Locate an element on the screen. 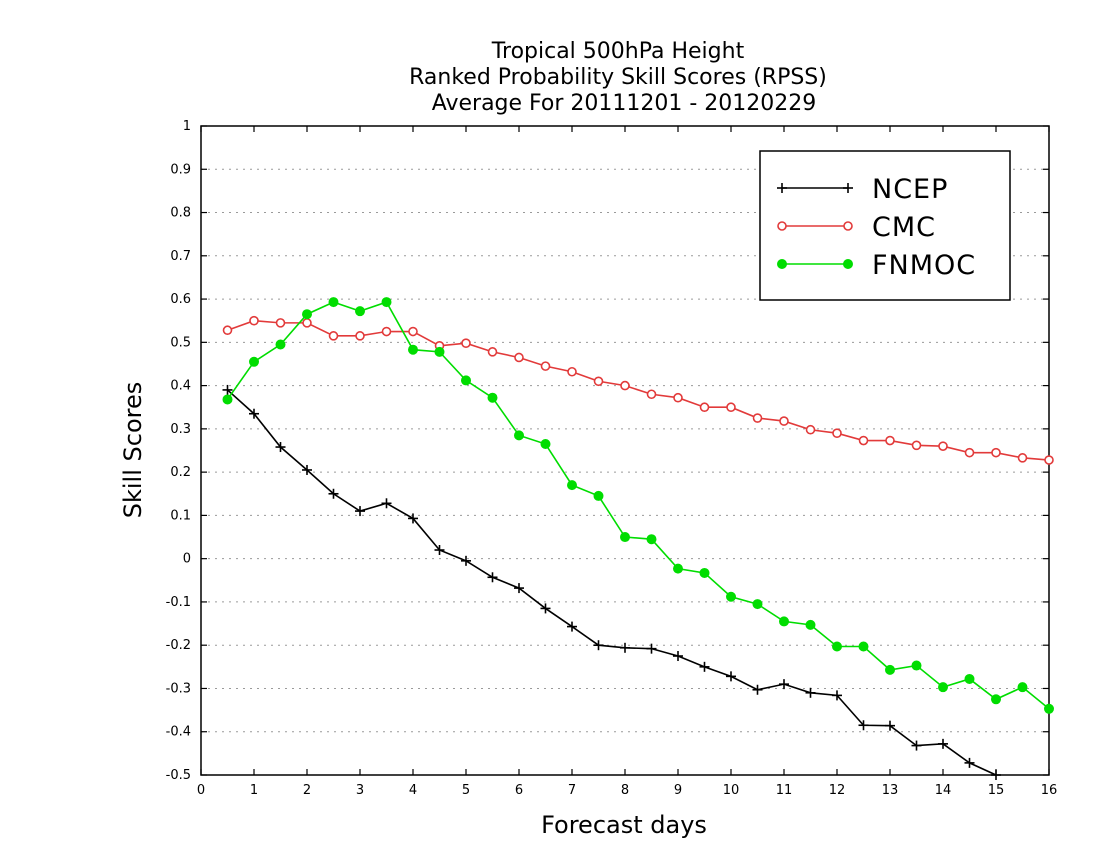 The image size is (1100, 850). y-tick-label: 0.7 is located at coordinates (180, 256).